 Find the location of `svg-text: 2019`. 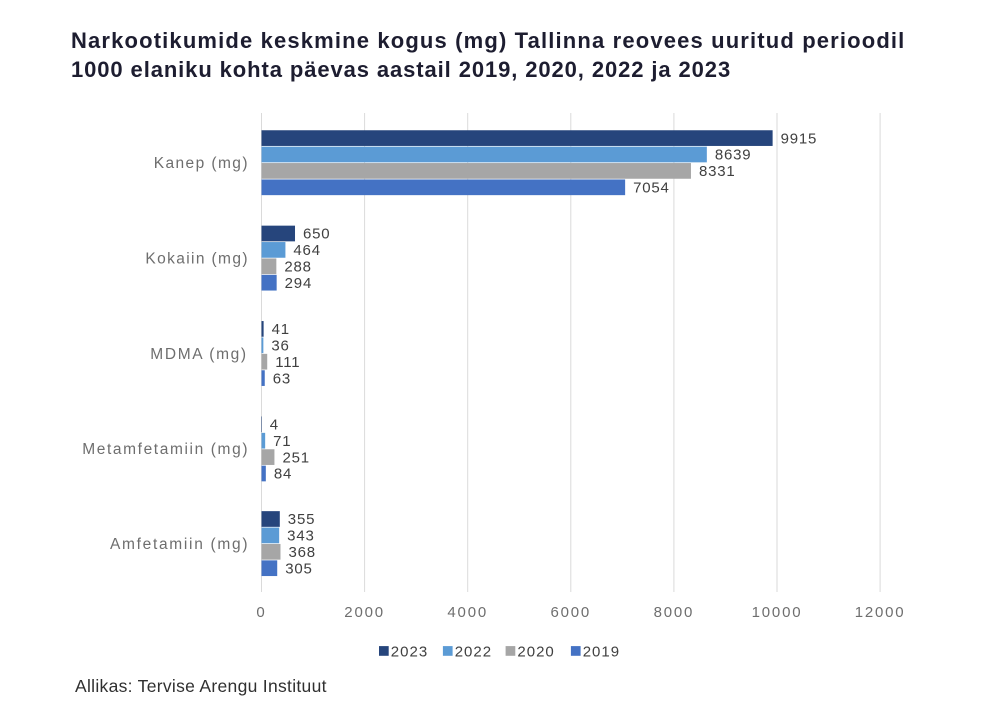

svg-text: 2019 is located at coordinates (601, 651).